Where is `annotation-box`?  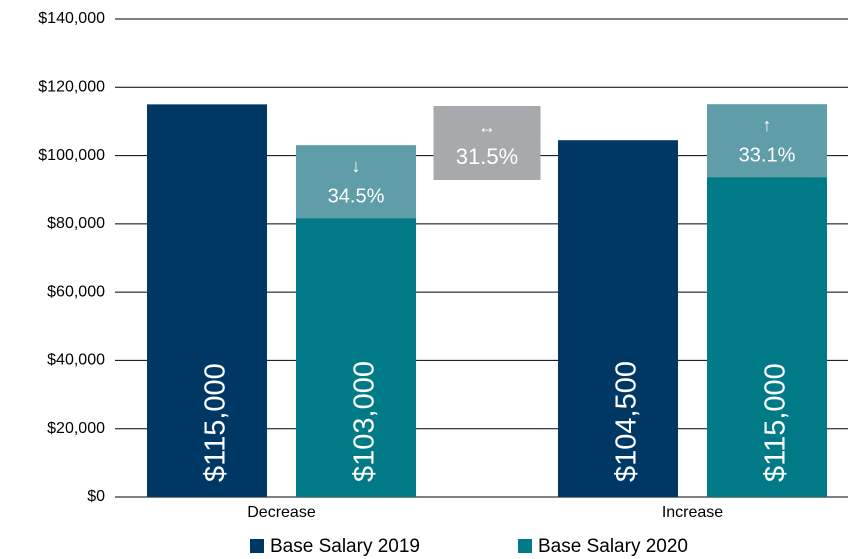
annotation-box is located at coordinates (487, 143).